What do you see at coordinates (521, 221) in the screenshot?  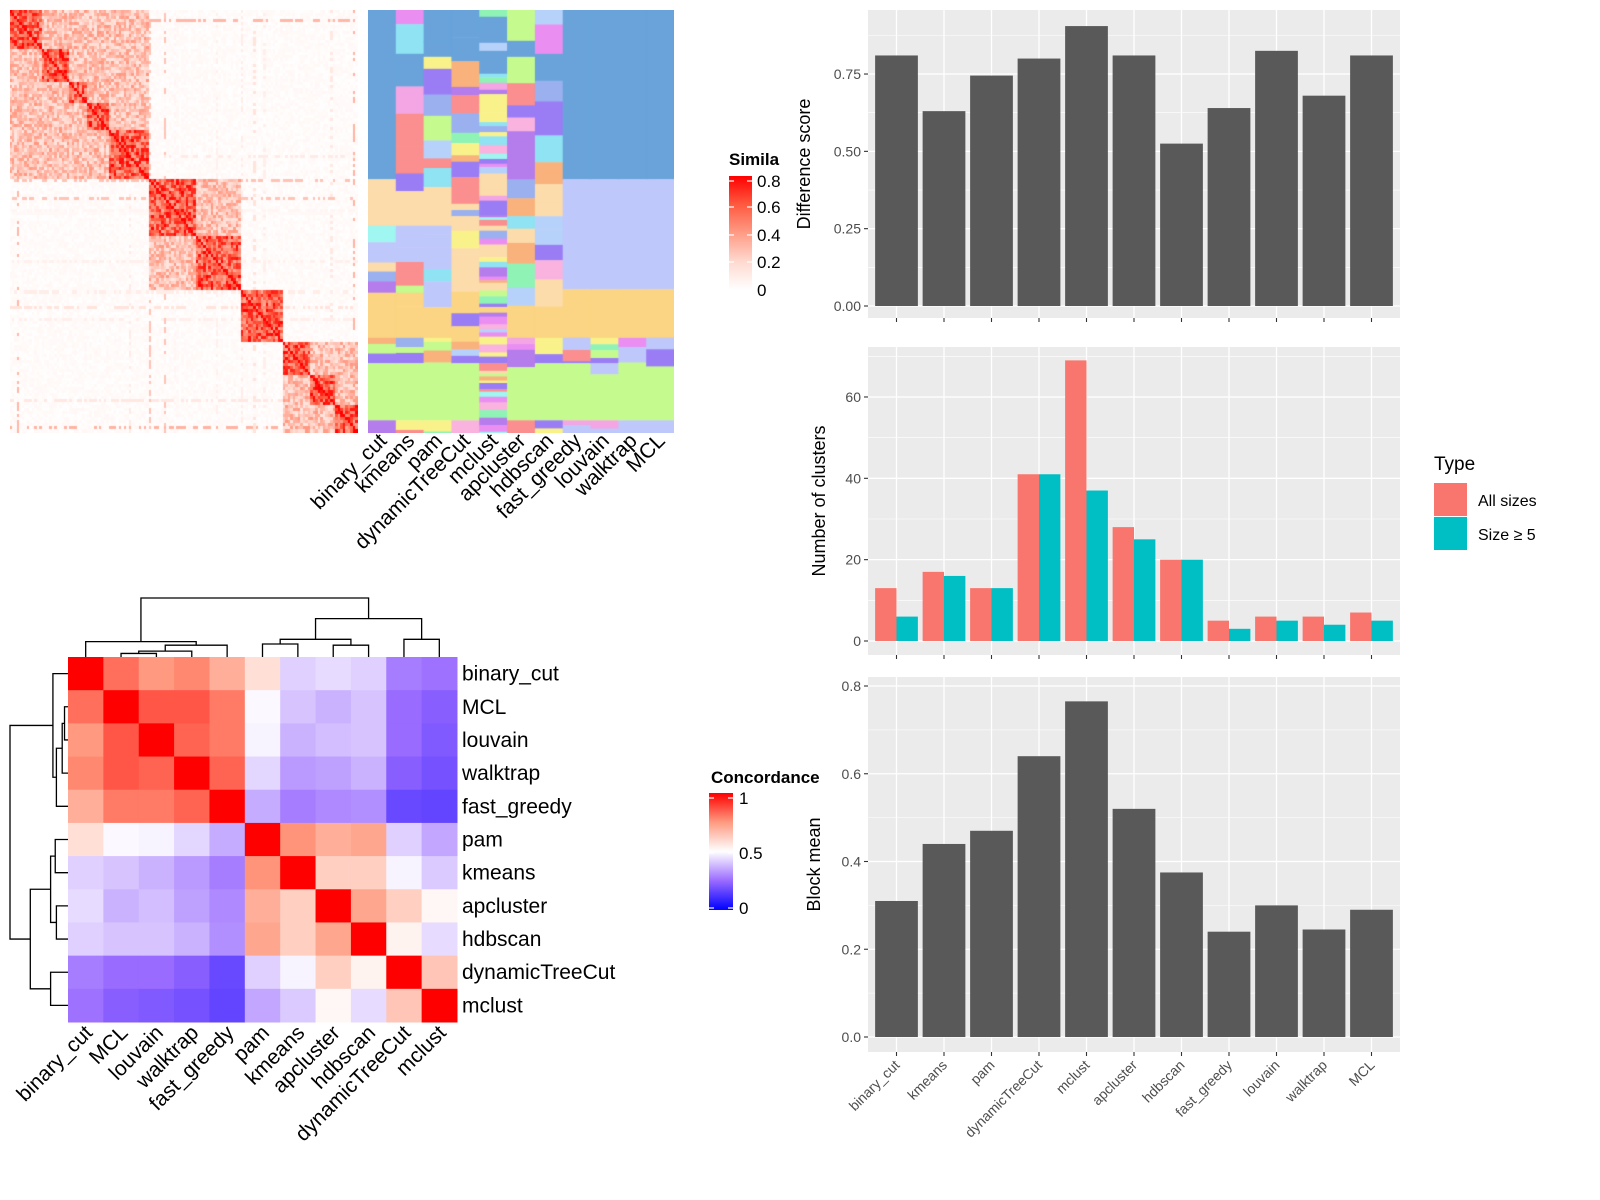 I see `cluster-label-heatmap-image` at bounding box center [521, 221].